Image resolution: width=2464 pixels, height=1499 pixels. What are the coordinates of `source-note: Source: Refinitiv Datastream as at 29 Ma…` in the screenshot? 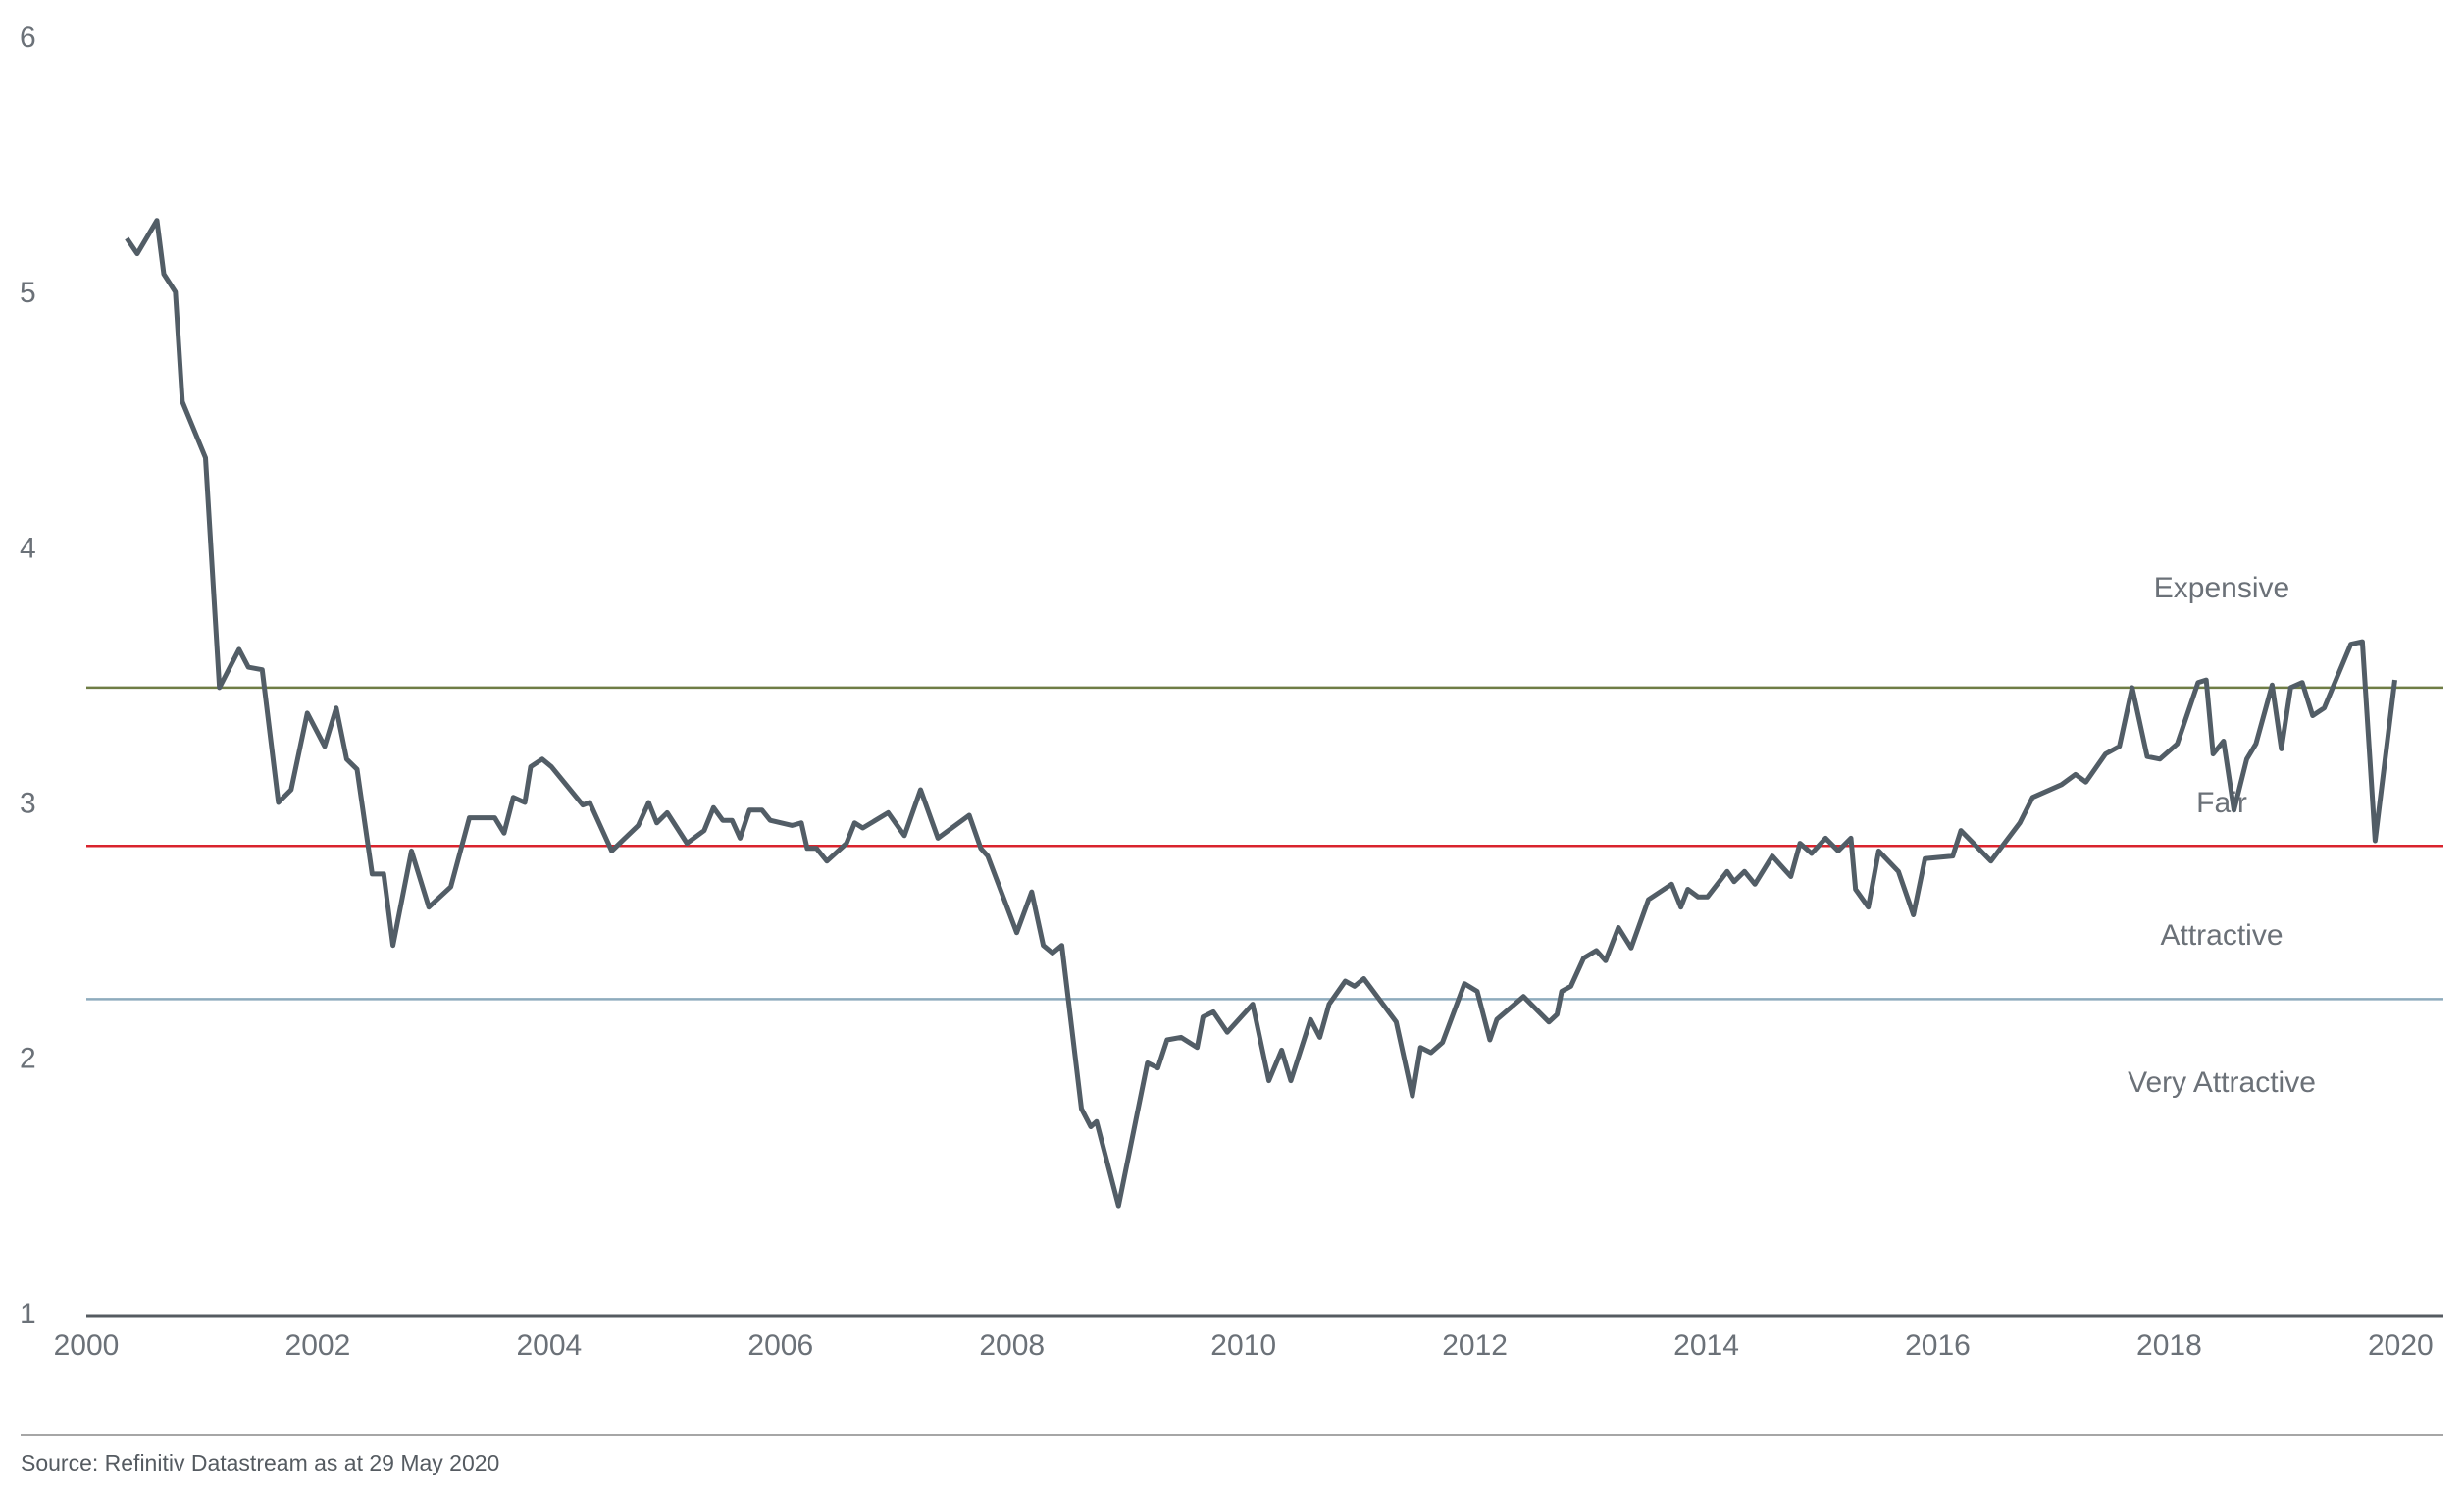 It's located at (260, 1462).